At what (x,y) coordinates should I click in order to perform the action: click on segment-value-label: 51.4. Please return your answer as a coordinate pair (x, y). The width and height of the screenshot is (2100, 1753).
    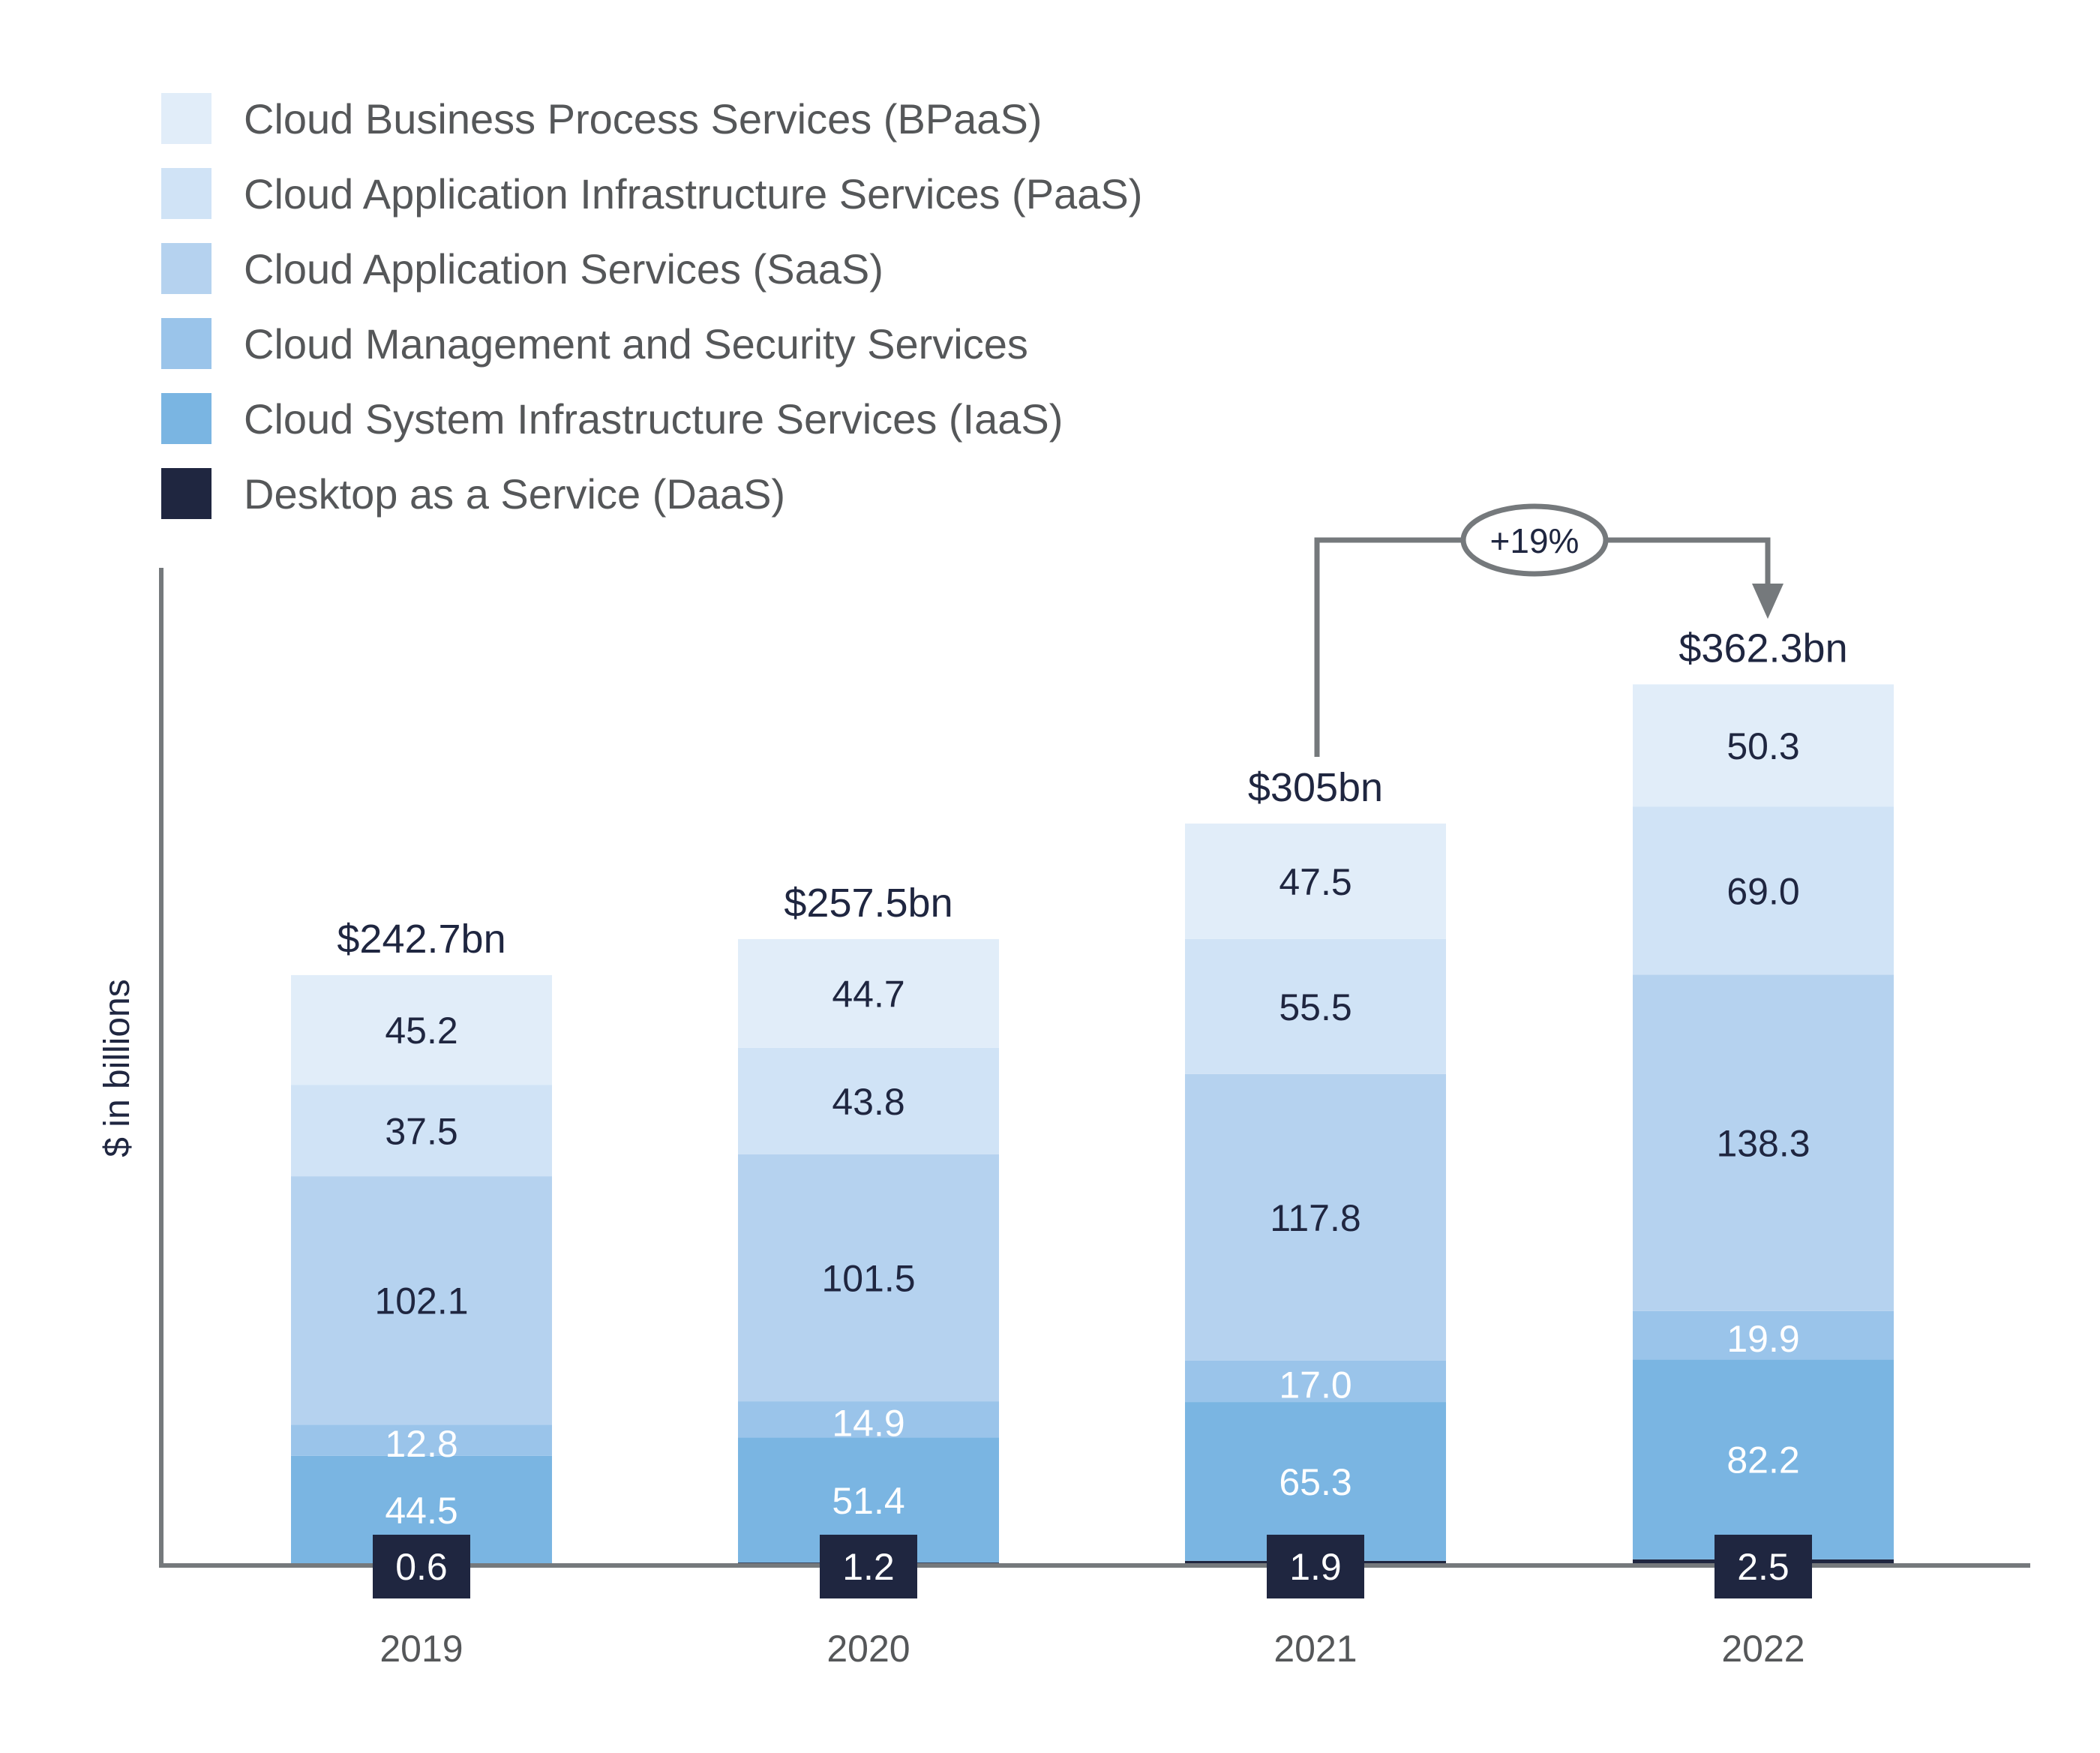
    Looking at the image, I should click on (868, 1501).